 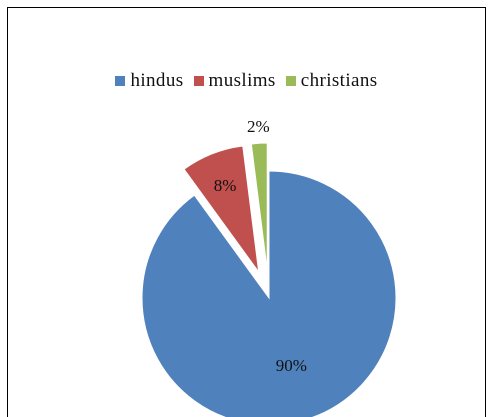 I want to click on legend-swatch-christians, so click(x=290, y=81).